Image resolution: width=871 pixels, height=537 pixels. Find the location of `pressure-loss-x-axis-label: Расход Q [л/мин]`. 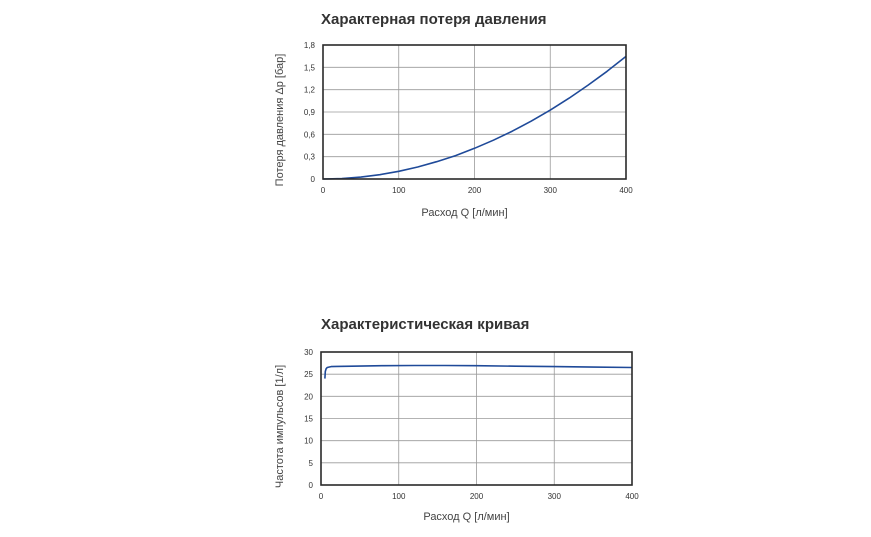

pressure-loss-x-axis-label: Расход Q [л/мин] is located at coordinates (464, 213).